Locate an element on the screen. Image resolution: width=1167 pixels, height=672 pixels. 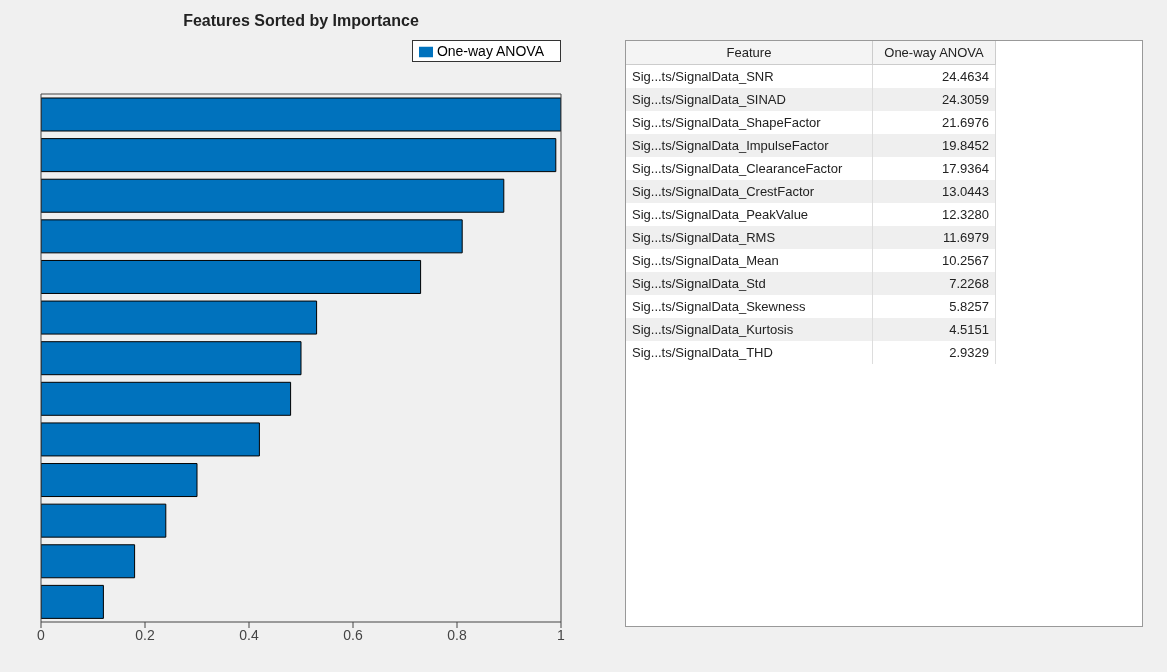
category-label: Sig...ts/SignalData_THD is located at coordinates (749, 352).